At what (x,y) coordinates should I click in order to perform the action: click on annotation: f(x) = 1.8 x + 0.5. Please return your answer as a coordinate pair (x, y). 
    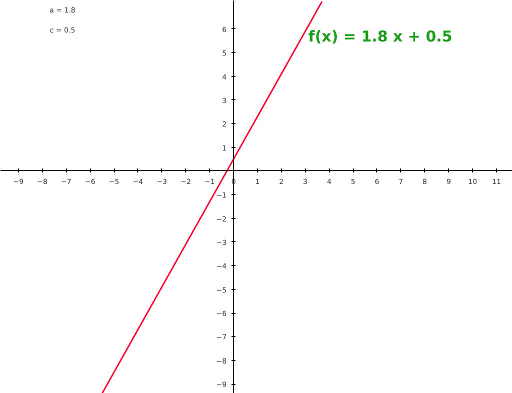
    Looking at the image, I should click on (380, 37).